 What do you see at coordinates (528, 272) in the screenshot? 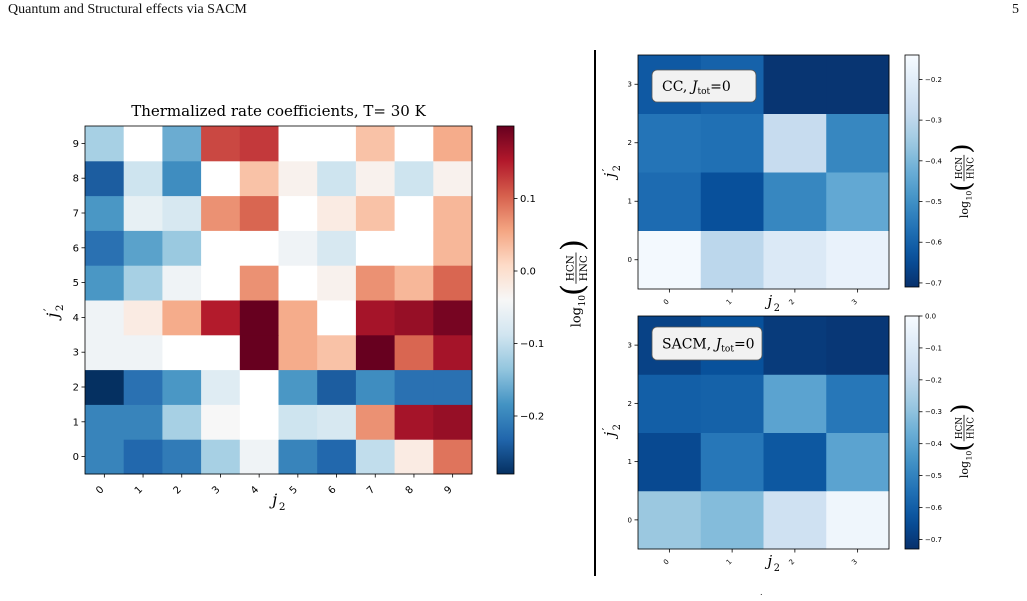
I see `colorbar-tick-label: 0.0` at bounding box center [528, 272].